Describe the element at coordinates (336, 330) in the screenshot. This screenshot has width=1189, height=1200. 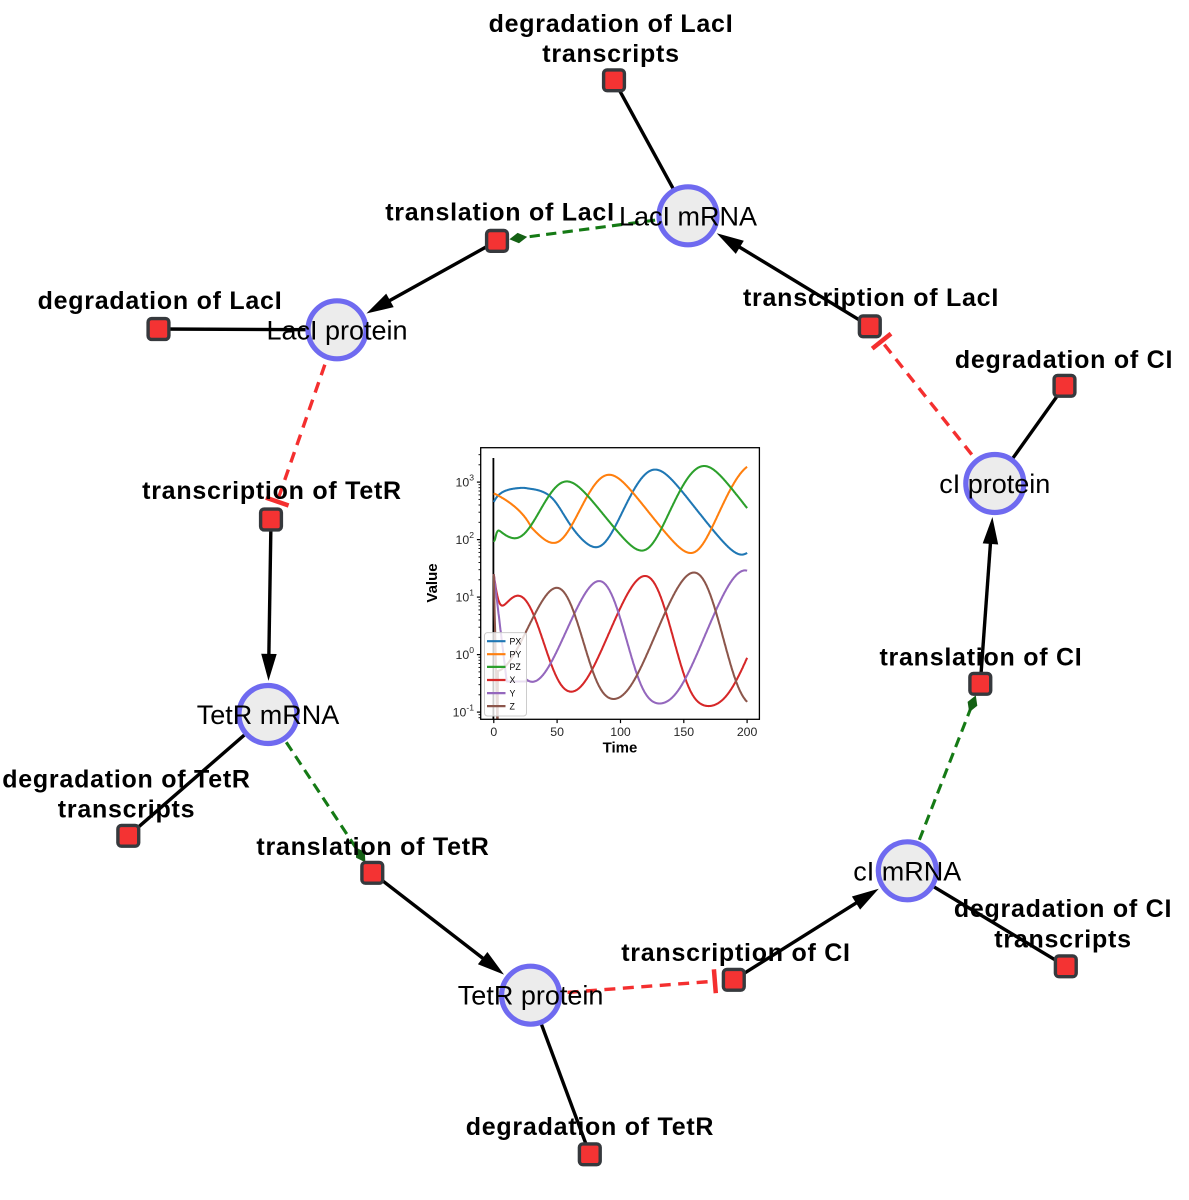
I see `svg-text: LacI protein` at that location.